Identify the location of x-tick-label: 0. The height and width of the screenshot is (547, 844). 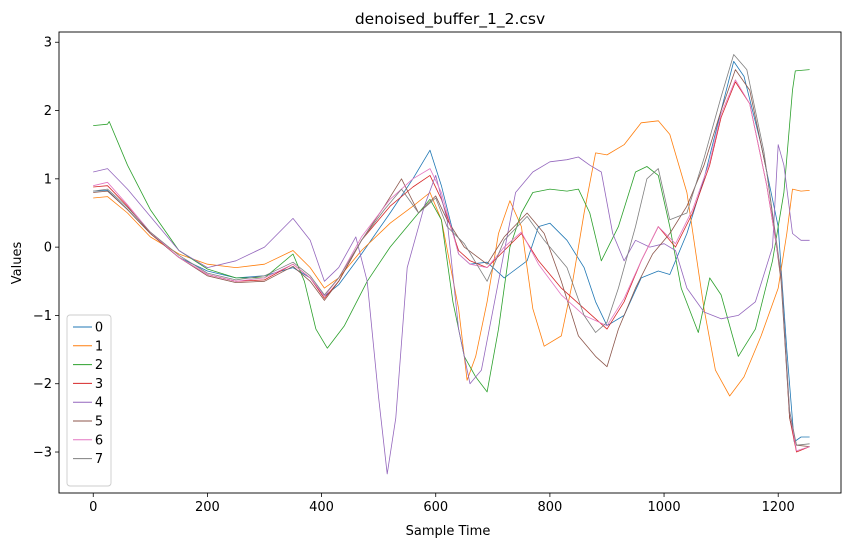
(93, 507).